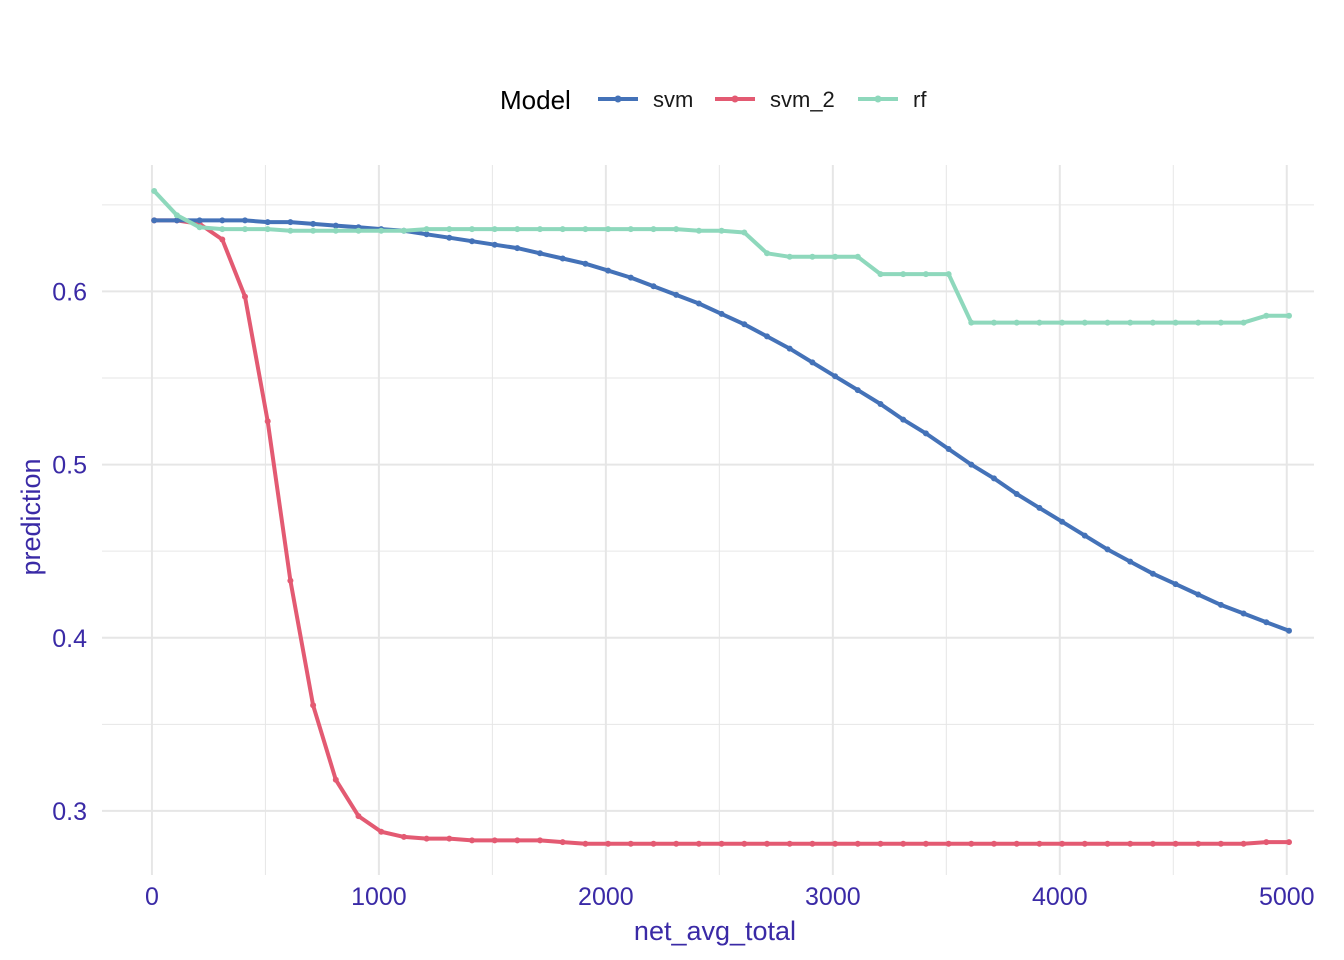 The width and height of the screenshot is (1344, 960). Describe the element at coordinates (713, 100) in the screenshot. I see `legend: Model svm svm_2 rf` at that location.